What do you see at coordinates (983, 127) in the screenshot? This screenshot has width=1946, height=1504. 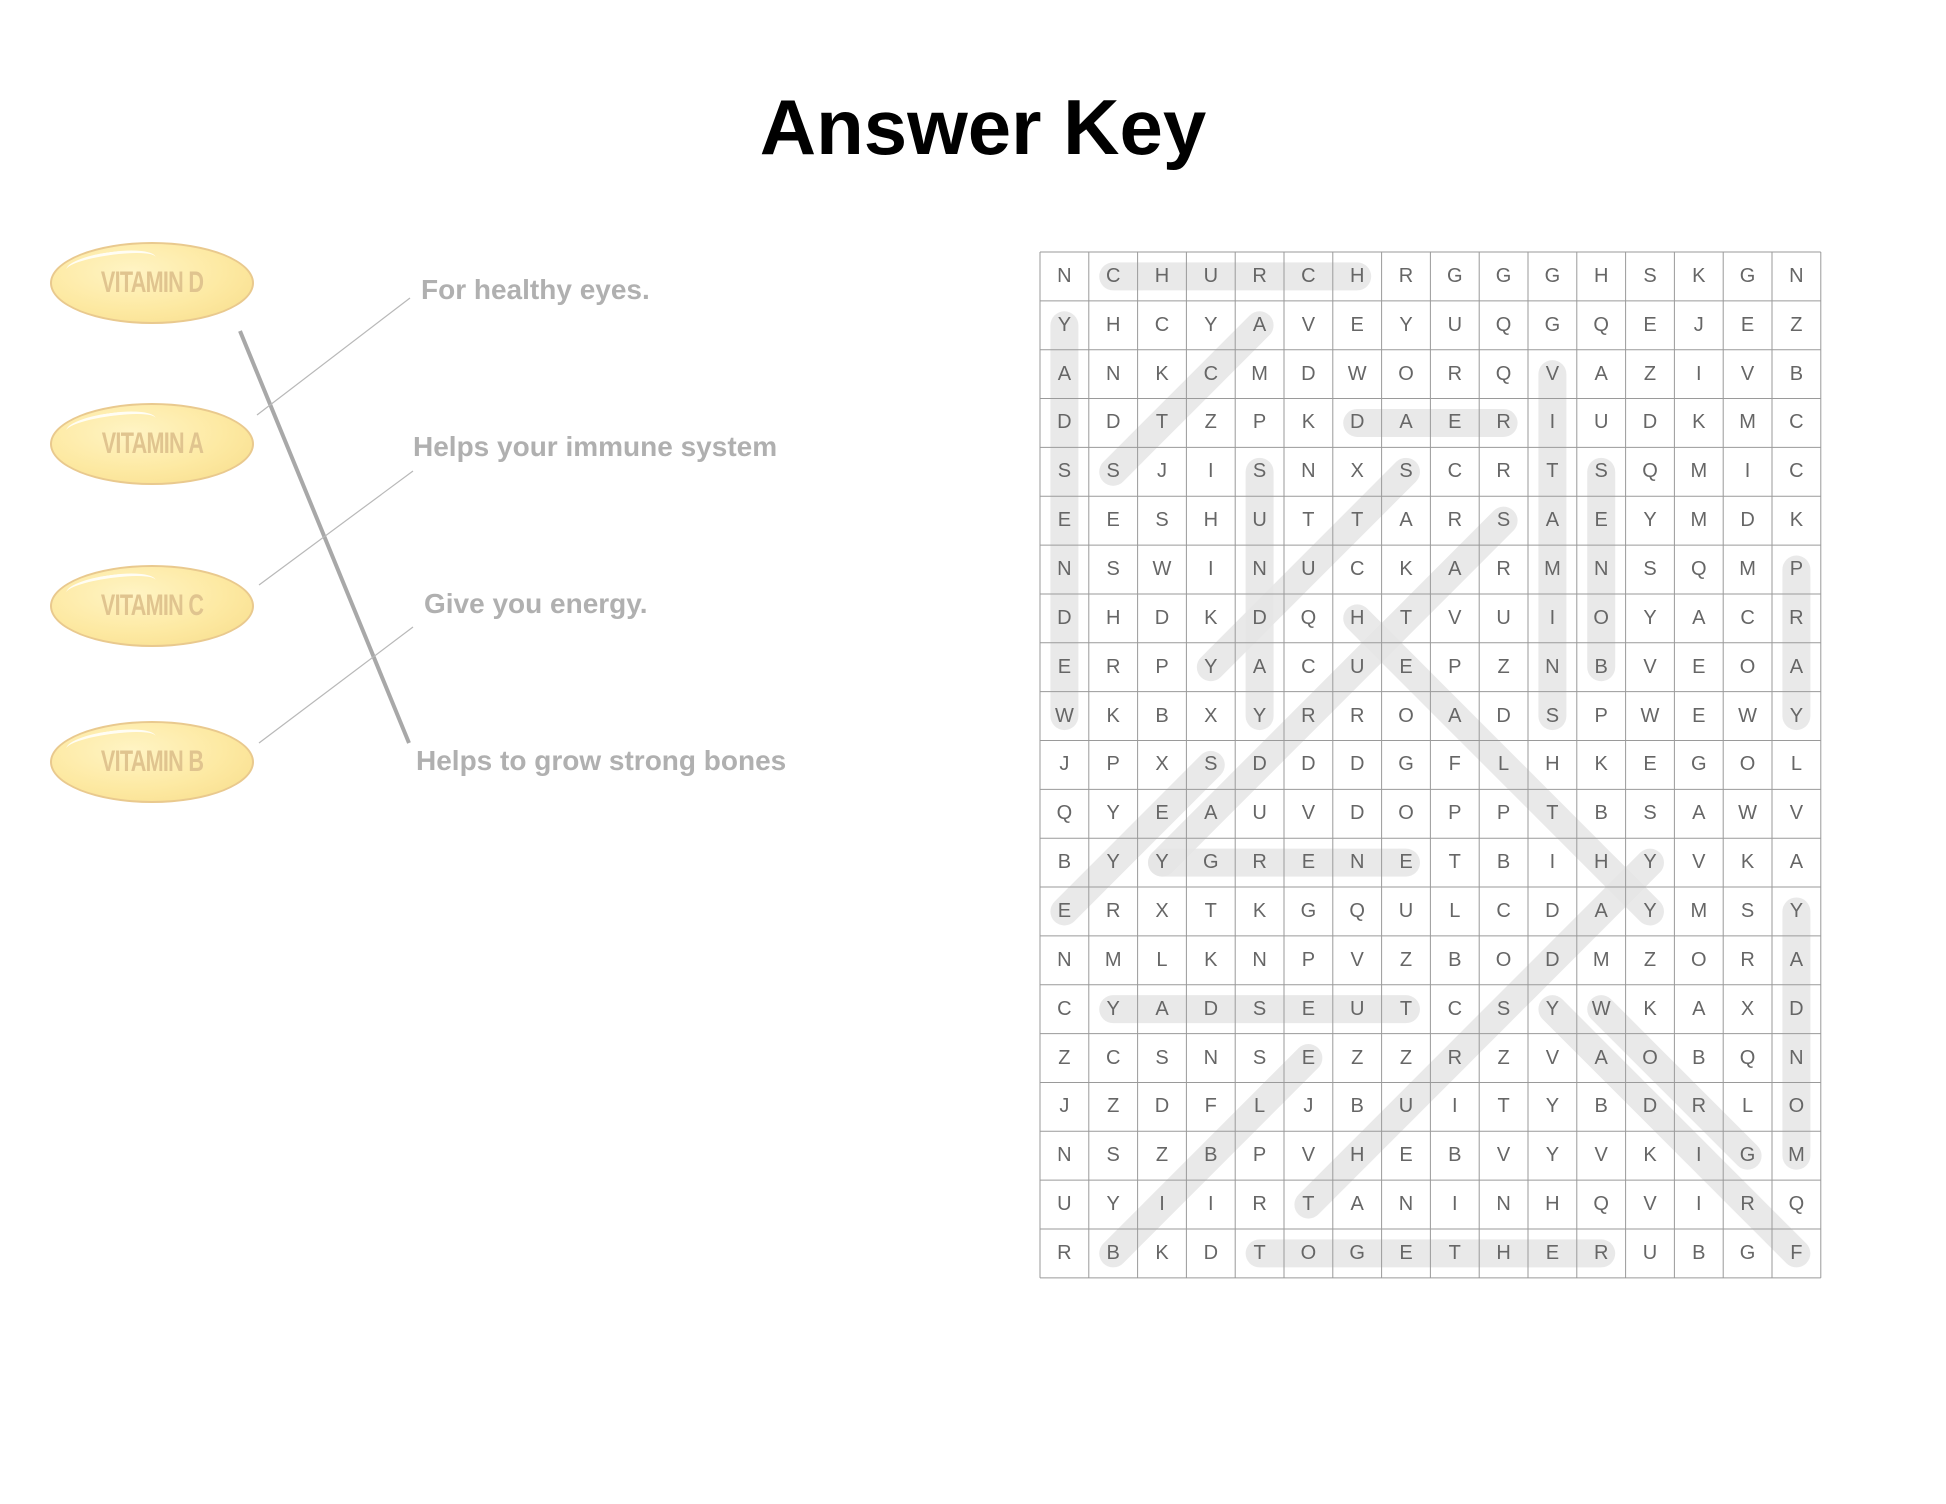 I see `page-title: Answer Key` at bounding box center [983, 127].